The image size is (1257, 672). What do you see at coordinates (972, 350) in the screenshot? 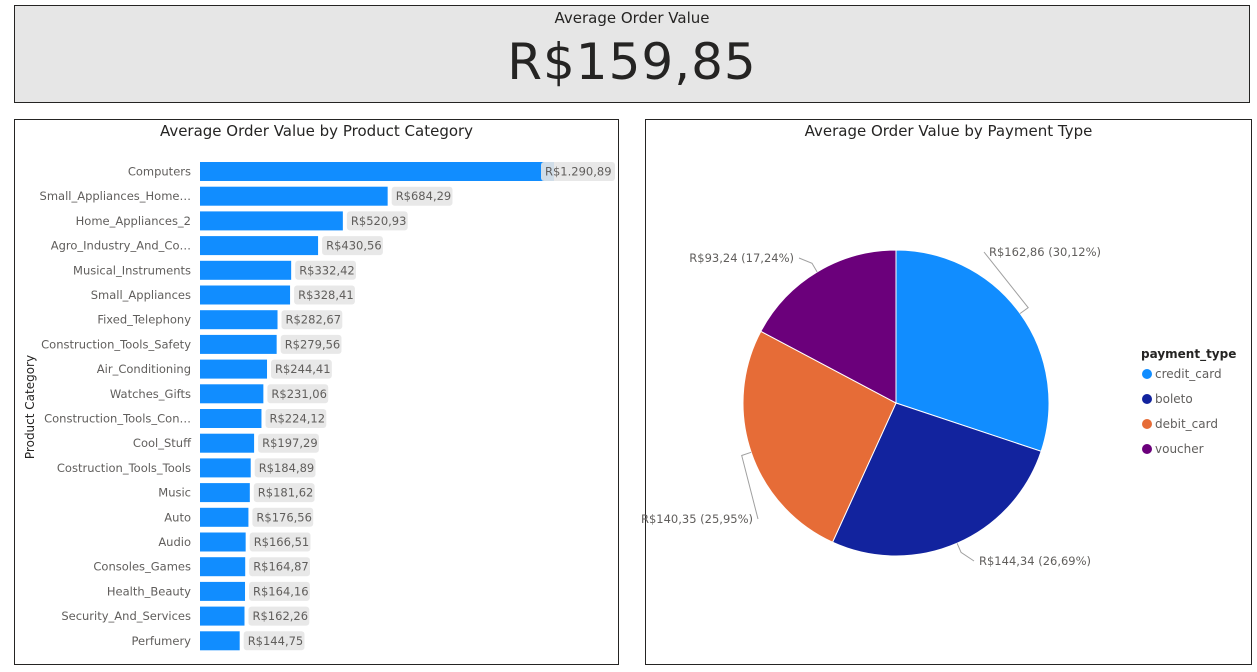
I see `pie-slice-credit_card` at bounding box center [972, 350].